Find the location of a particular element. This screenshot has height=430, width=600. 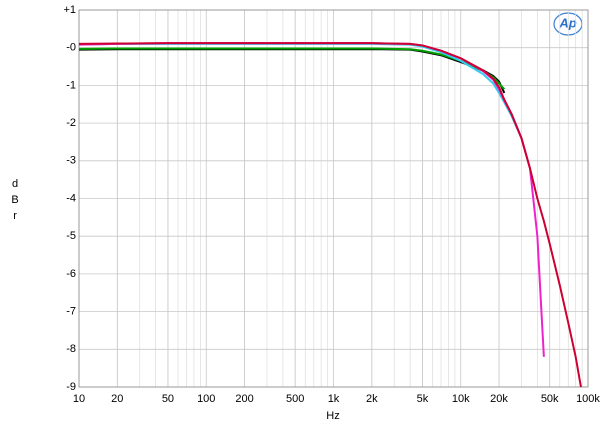

x-tick-label: 100 is located at coordinates (206, 399).